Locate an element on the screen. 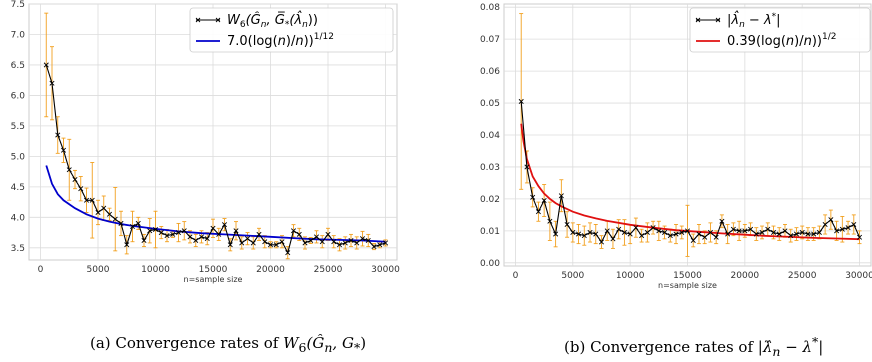 The width and height of the screenshot is (872, 362). y-tick-label: 0.07 is located at coordinates (490, 40).